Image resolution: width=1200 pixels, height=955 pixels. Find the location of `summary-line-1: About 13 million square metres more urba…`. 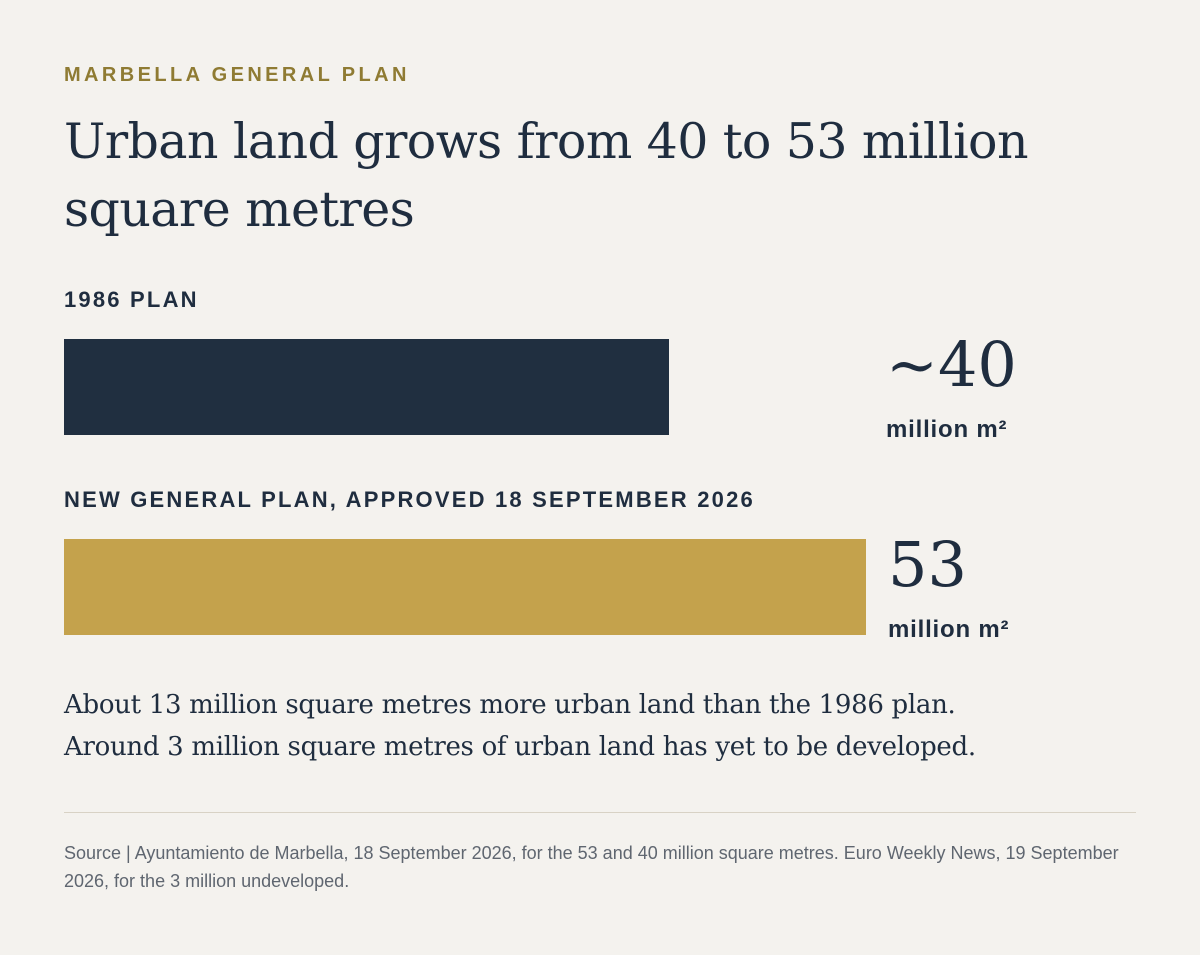

summary-line-1: About 13 million square metres more urba… is located at coordinates (510, 705).